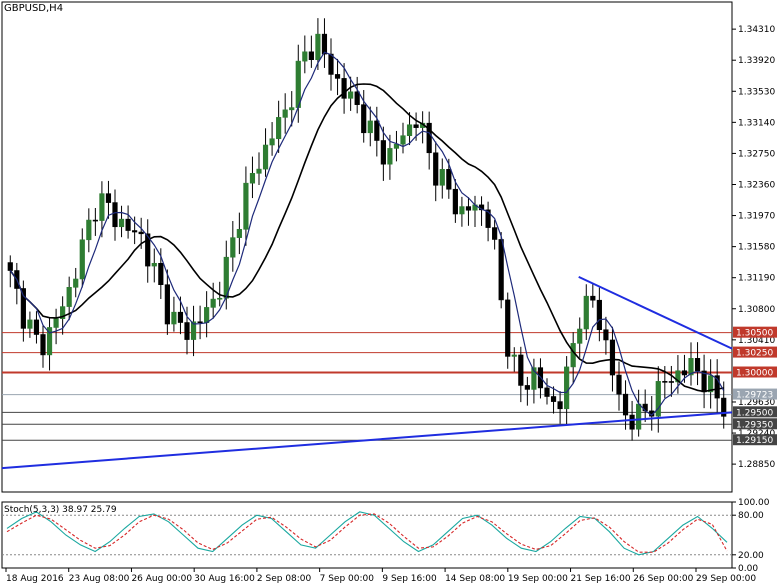 The height and width of the screenshot is (587, 782). I want to click on chart-title: GBPUSD,H4, so click(34, 8).